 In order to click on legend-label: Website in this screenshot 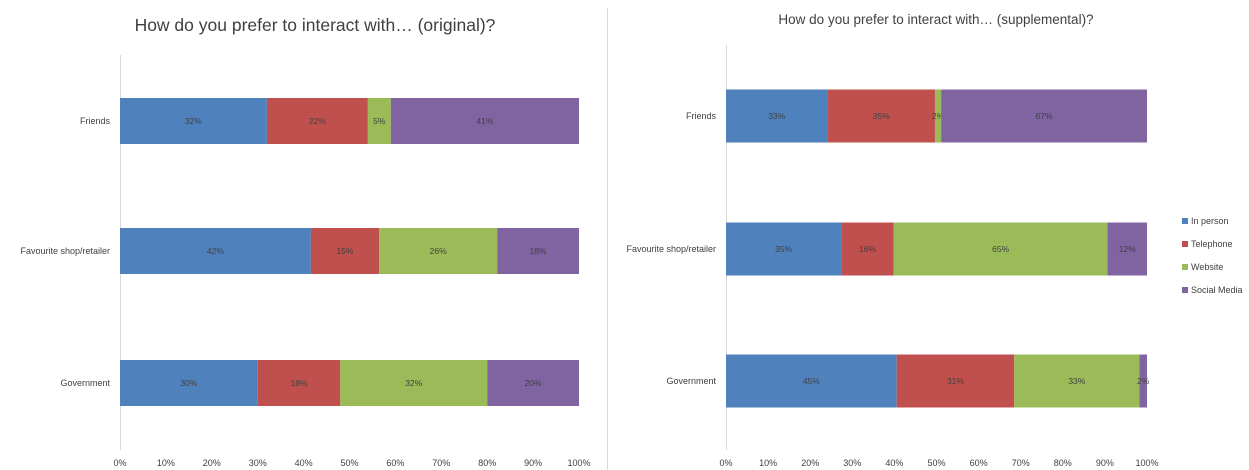, I will do `click(1207, 267)`.